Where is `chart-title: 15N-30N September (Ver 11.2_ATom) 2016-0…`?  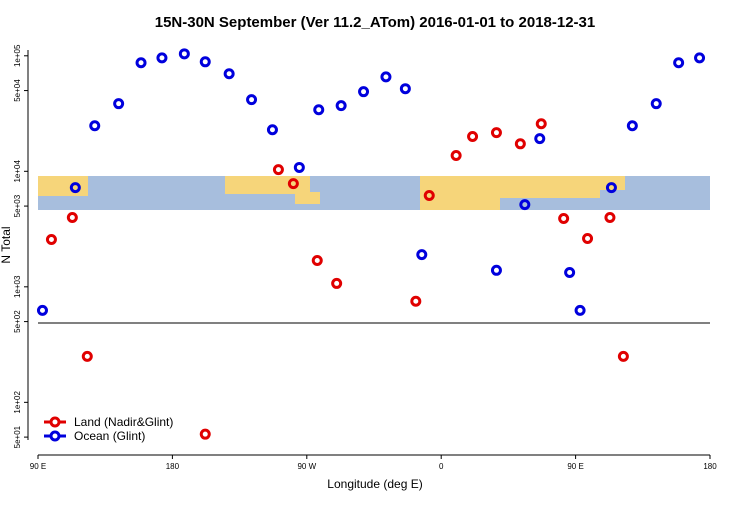 chart-title: 15N-30N September (Ver 11.2_ATom) 2016-0… is located at coordinates (375, 22).